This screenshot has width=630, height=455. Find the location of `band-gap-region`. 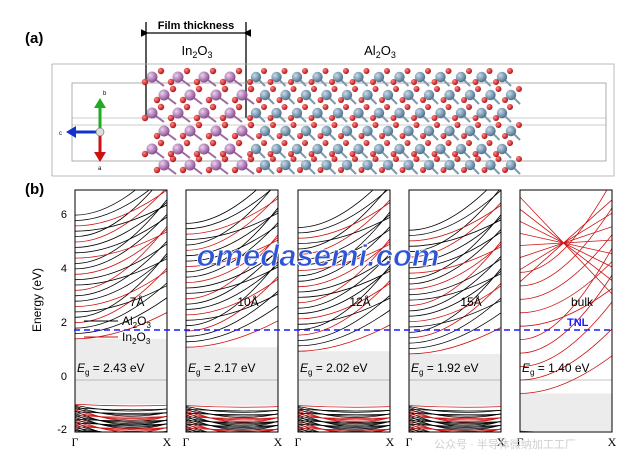

band-gap-region is located at coordinates (121, 371).